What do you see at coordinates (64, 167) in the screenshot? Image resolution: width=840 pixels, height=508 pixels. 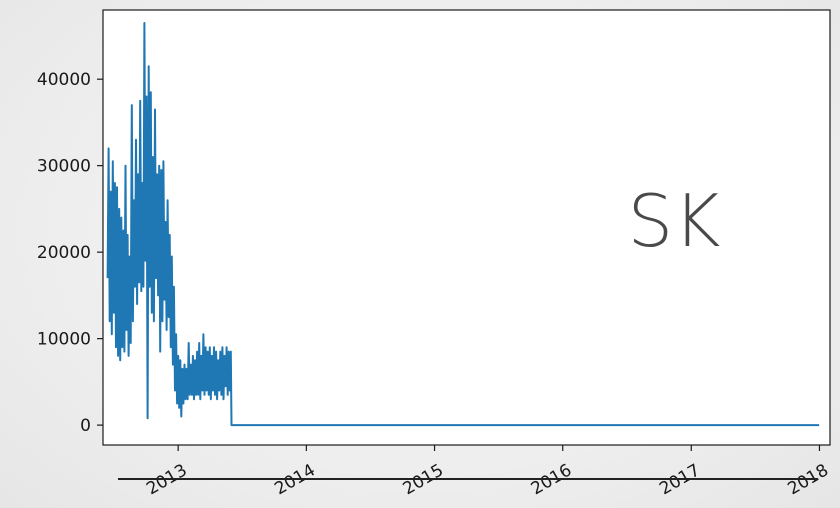 I see `y-tick-label: 30000` at bounding box center [64, 167].